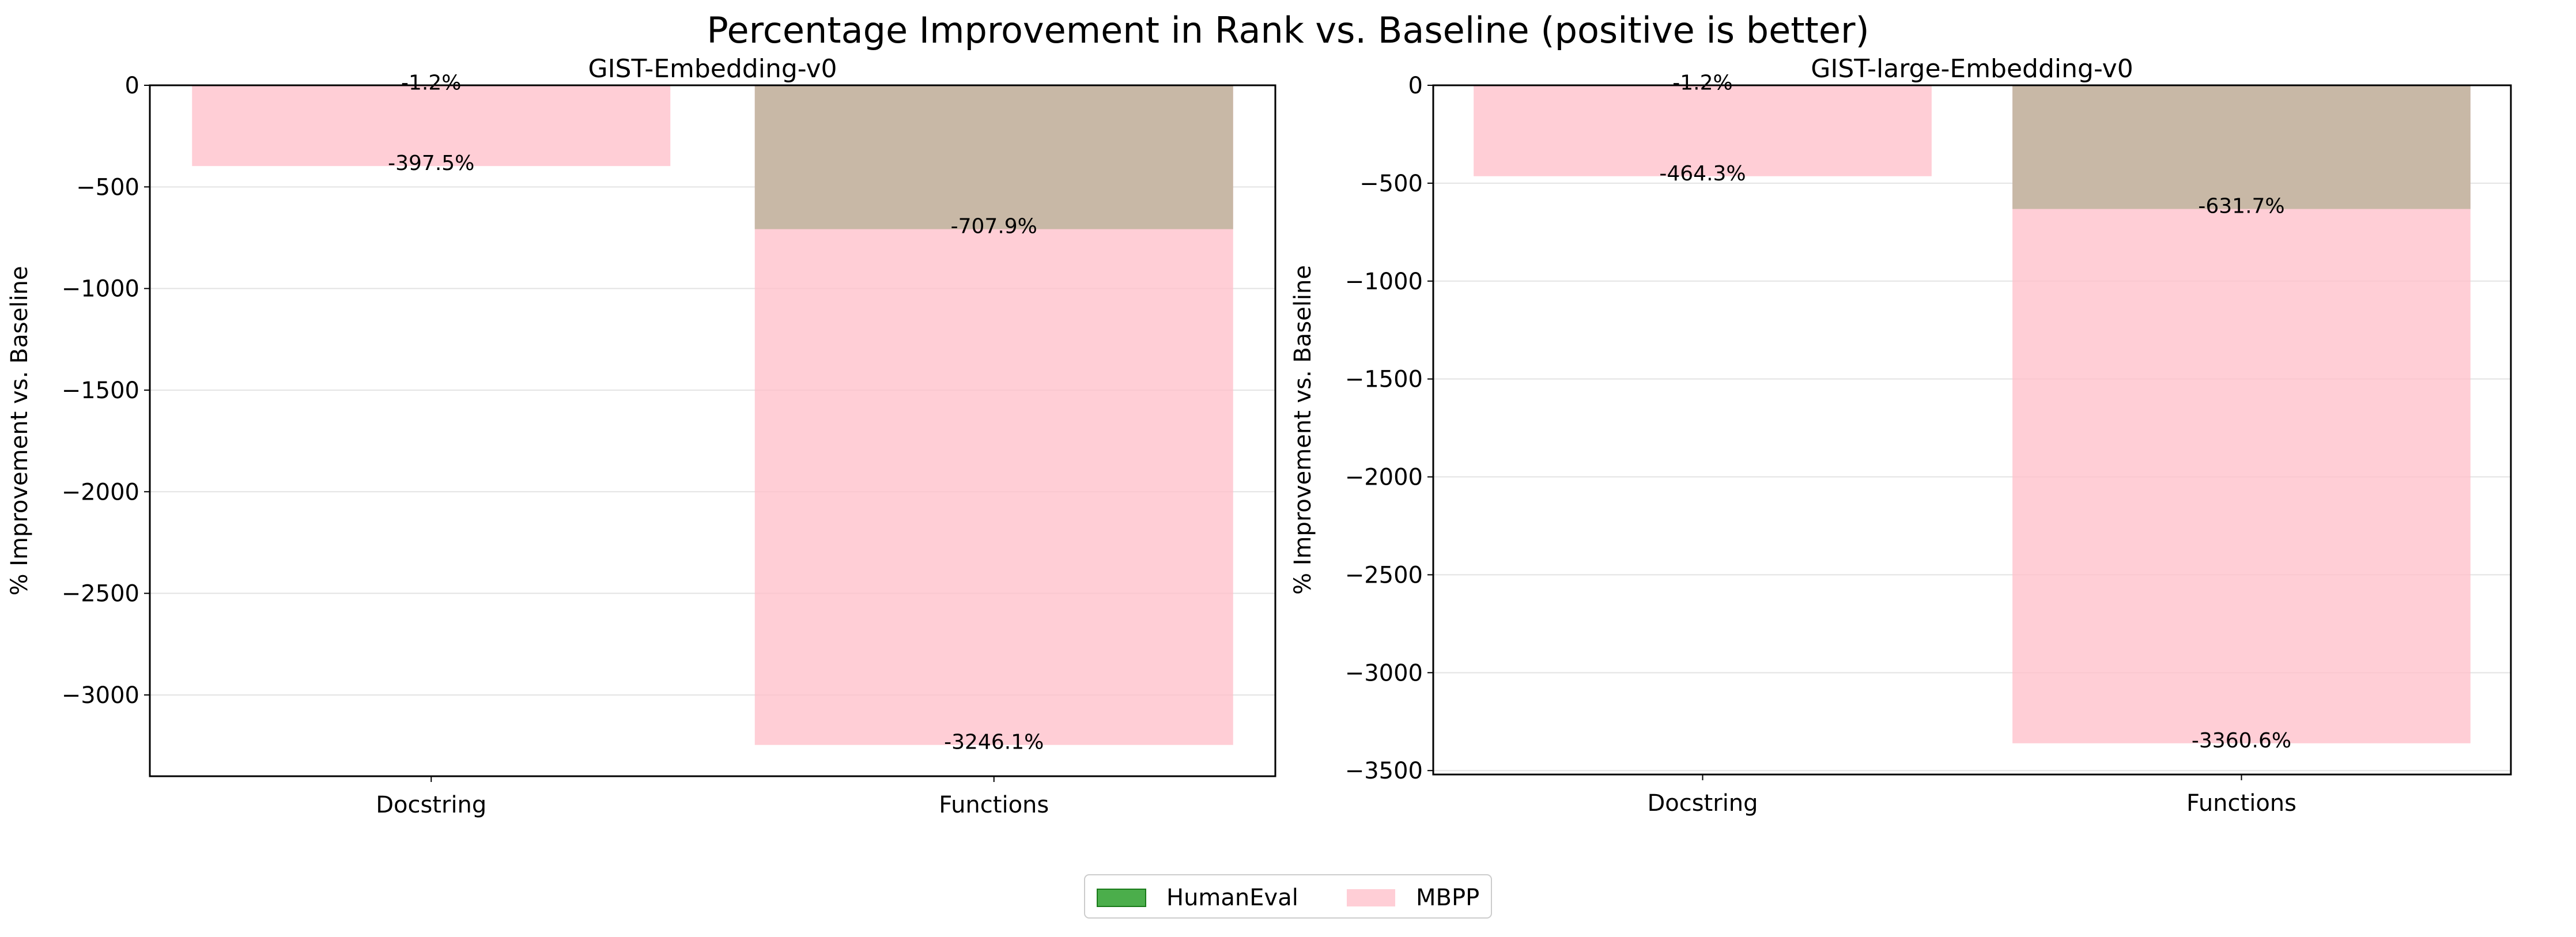 This screenshot has height=937, width=2576. I want to click on data-label-mbpp: -397.5%, so click(431, 163).